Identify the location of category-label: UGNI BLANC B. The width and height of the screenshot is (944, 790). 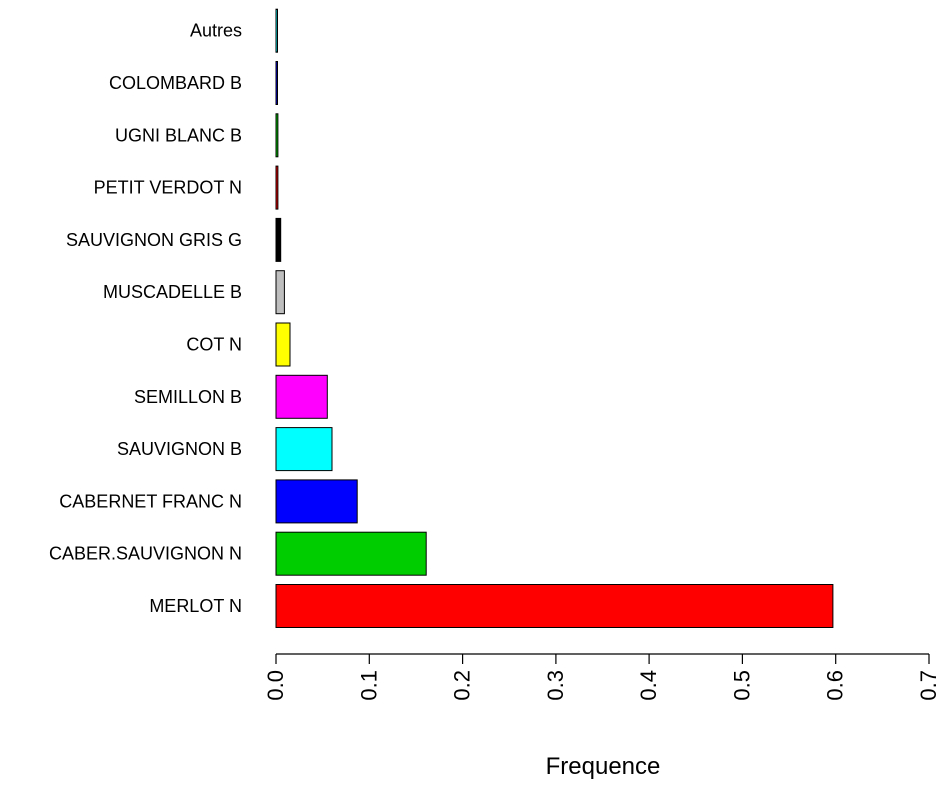
(178, 135).